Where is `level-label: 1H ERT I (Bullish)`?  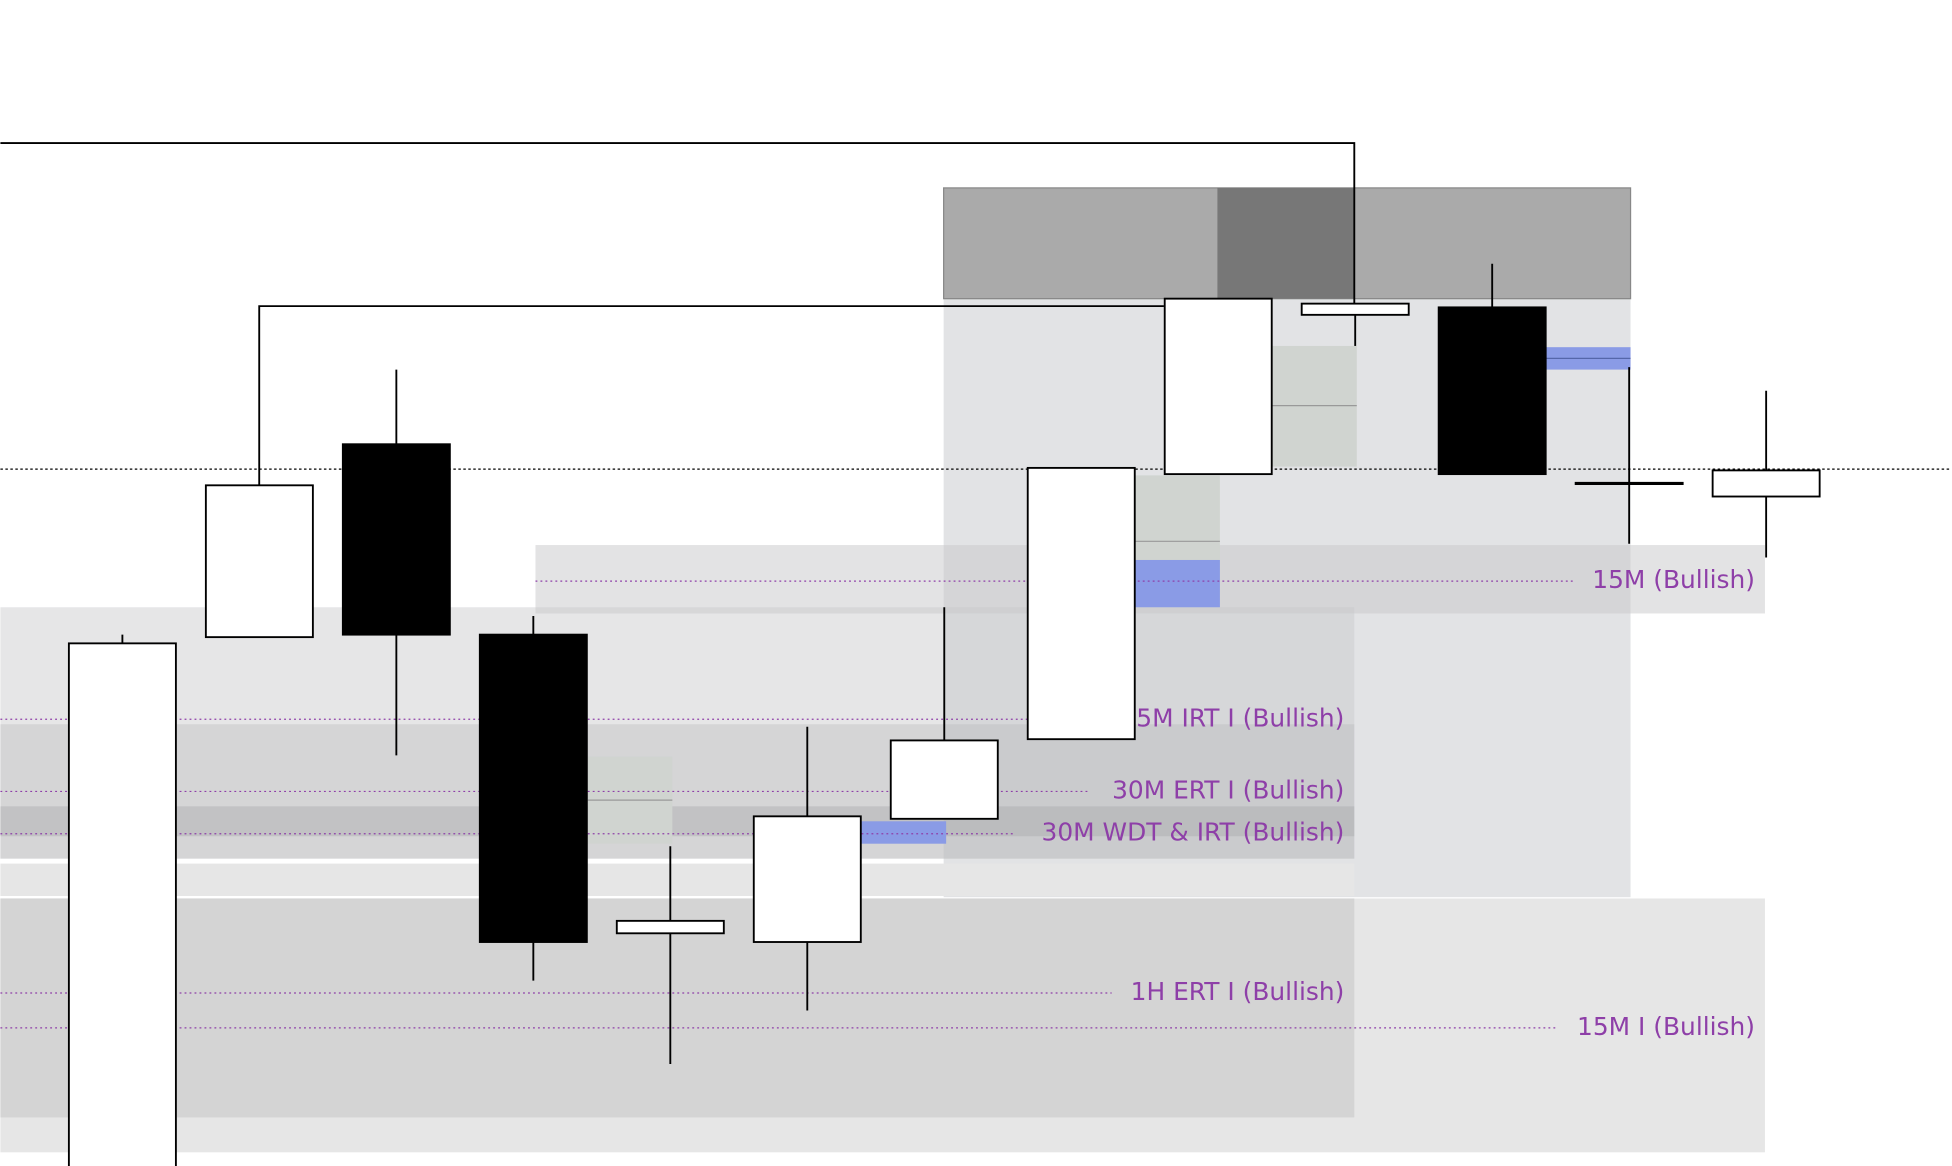
level-label: 1H ERT I (Bullish) is located at coordinates (1238, 991).